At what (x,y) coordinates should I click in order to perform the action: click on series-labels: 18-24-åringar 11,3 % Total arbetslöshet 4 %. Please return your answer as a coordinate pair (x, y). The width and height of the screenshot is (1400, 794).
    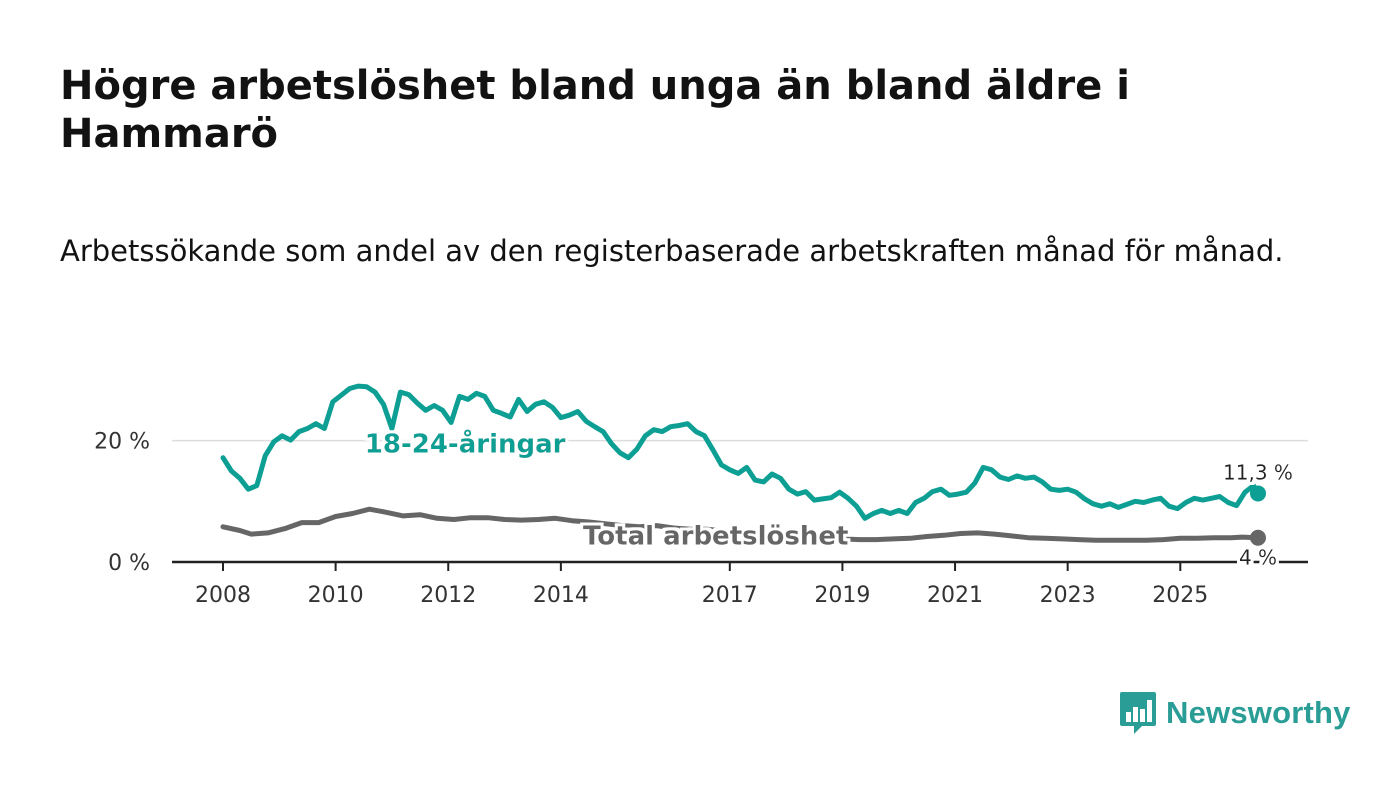
    Looking at the image, I should click on (829, 499).